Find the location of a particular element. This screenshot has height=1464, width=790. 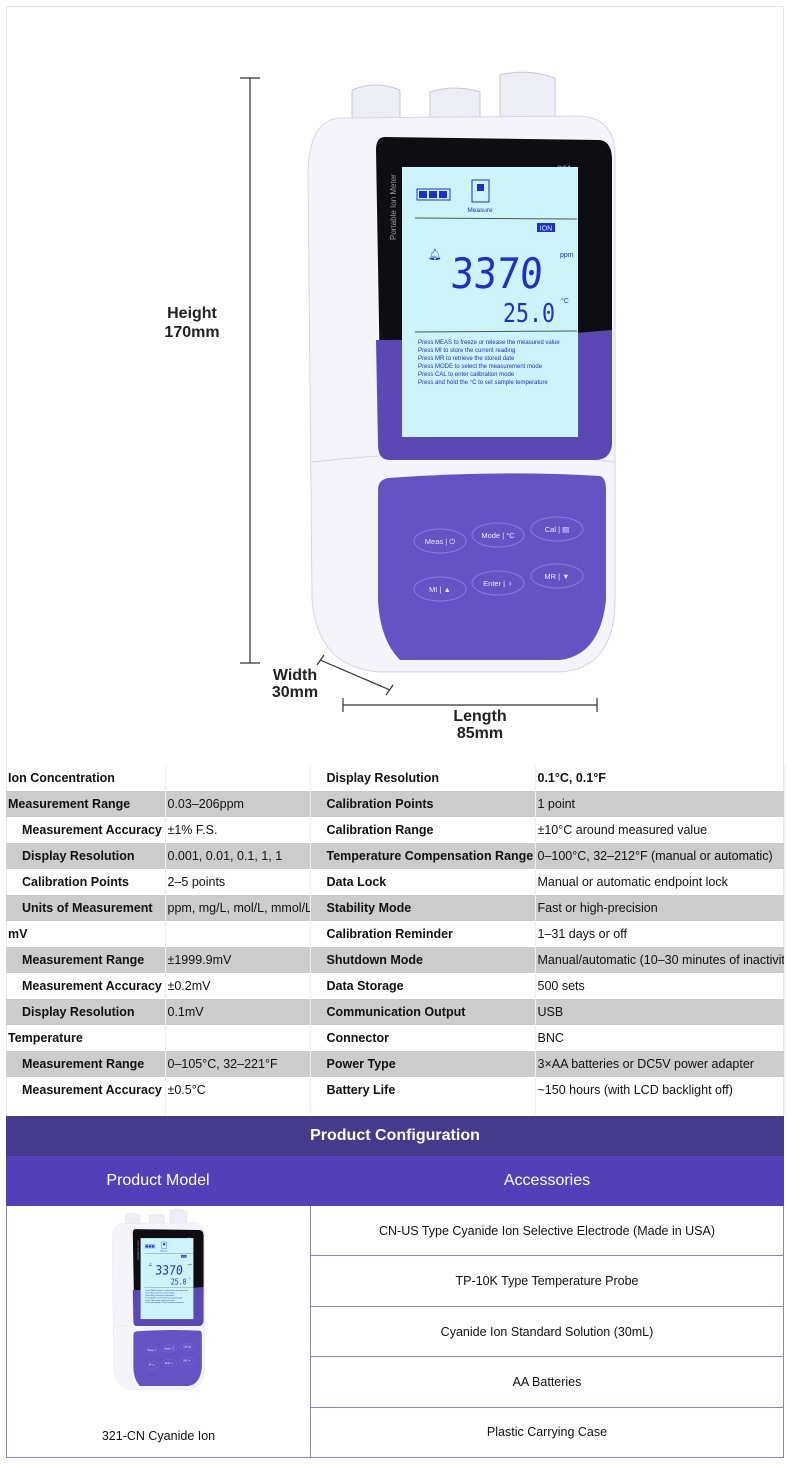

accessory-item: Cyanide Ion Standard Solution (30mL) is located at coordinates (547, 1332).